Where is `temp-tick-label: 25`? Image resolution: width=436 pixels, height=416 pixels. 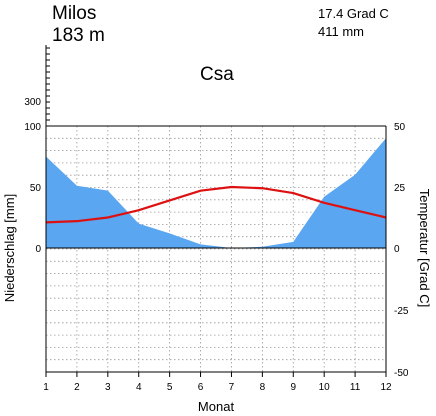
temp-tick-label: 25 is located at coordinates (400, 188).